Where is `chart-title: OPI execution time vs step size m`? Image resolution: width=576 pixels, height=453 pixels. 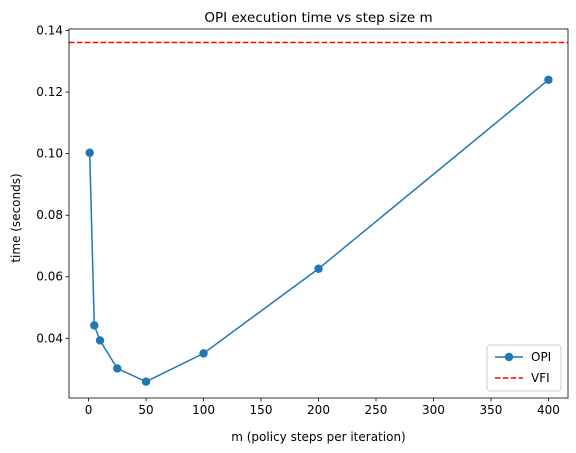 chart-title: OPI execution time vs step size m is located at coordinates (318, 18).